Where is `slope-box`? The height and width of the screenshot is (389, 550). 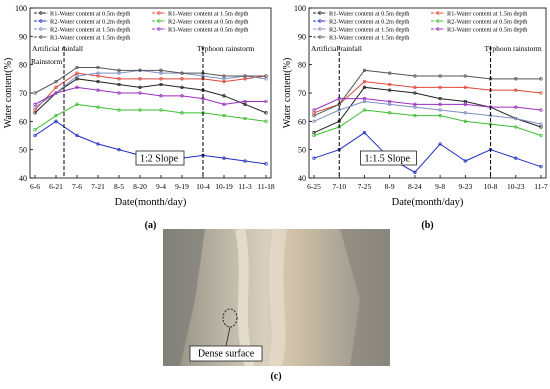
slope-box is located at coordinates (388, 158).